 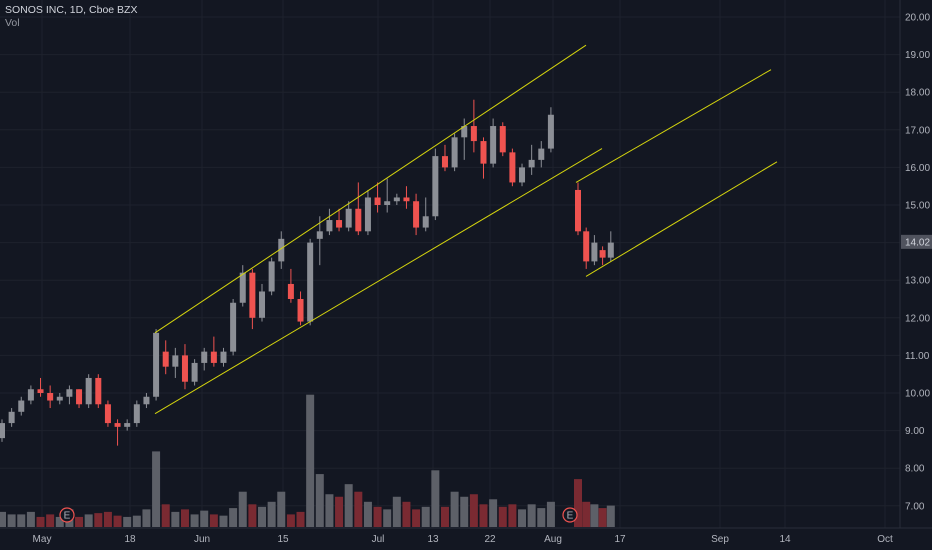 What do you see at coordinates (71, 10) in the screenshot?
I see `symbol-title: SONOS INC, 1D, Cboe BZX` at bounding box center [71, 10].